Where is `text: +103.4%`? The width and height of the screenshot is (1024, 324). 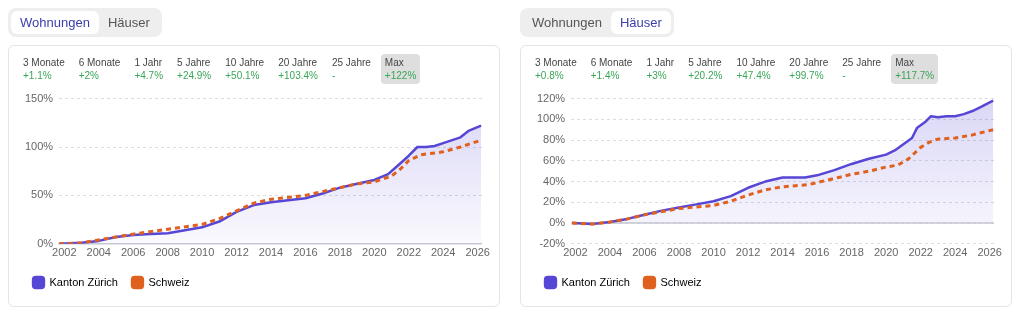 text: +103.4% is located at coordinates (298, 75).